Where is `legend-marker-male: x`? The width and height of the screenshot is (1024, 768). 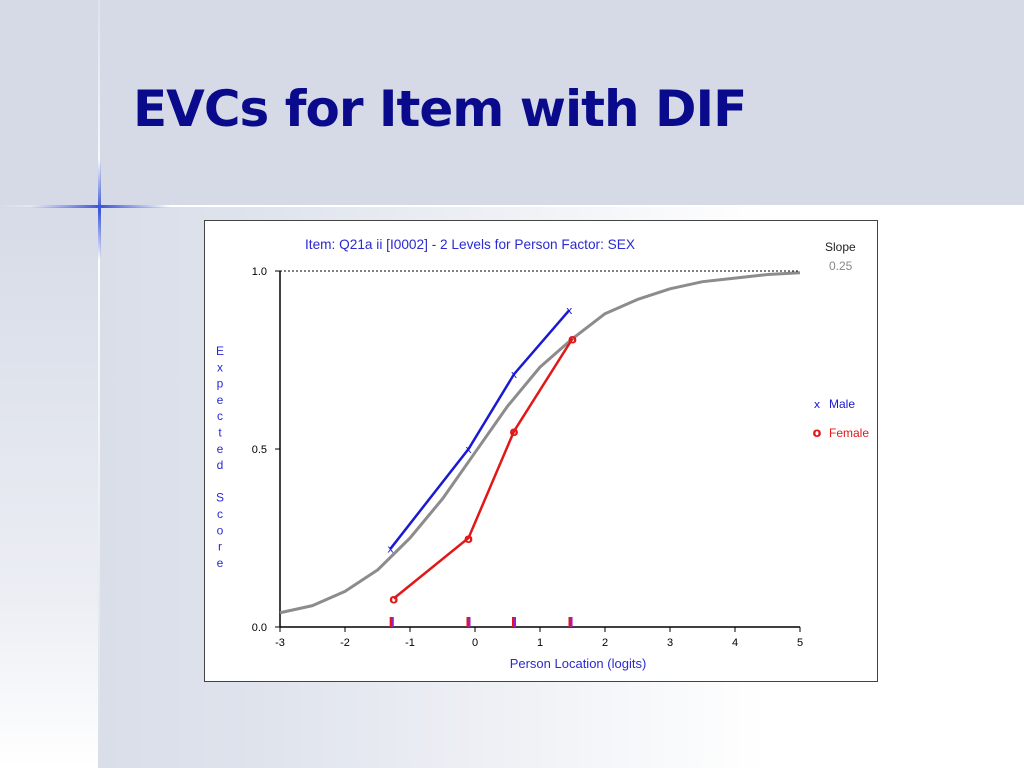
legend-marker-male: x is located at coordinates (817, 404).